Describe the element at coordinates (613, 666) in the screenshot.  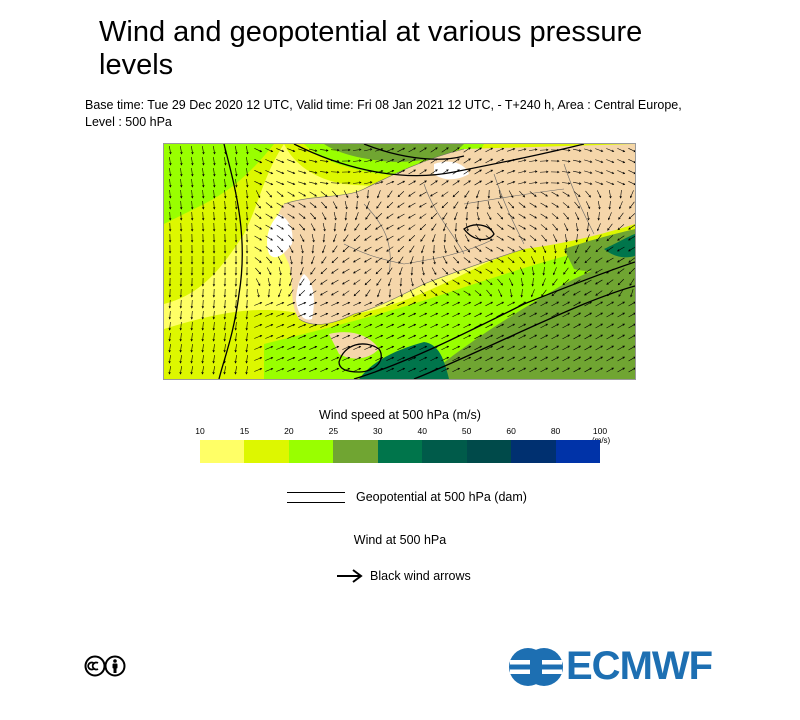
I see `ecmwf-logo: ECMWF` at that location.